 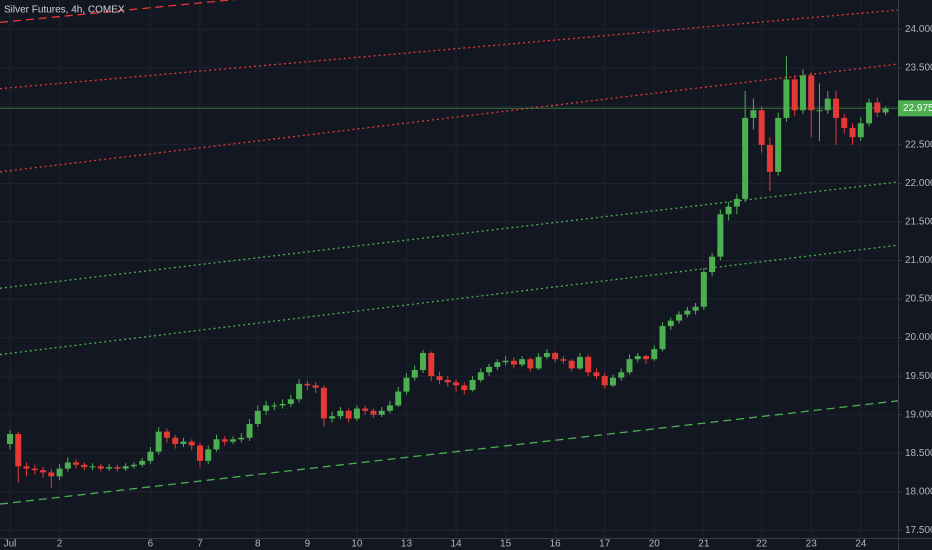 What do you see at coordinates (918, 530) in the screenshot?
I see `y-tick-label: 17.500` at bounding box center [918, 530].